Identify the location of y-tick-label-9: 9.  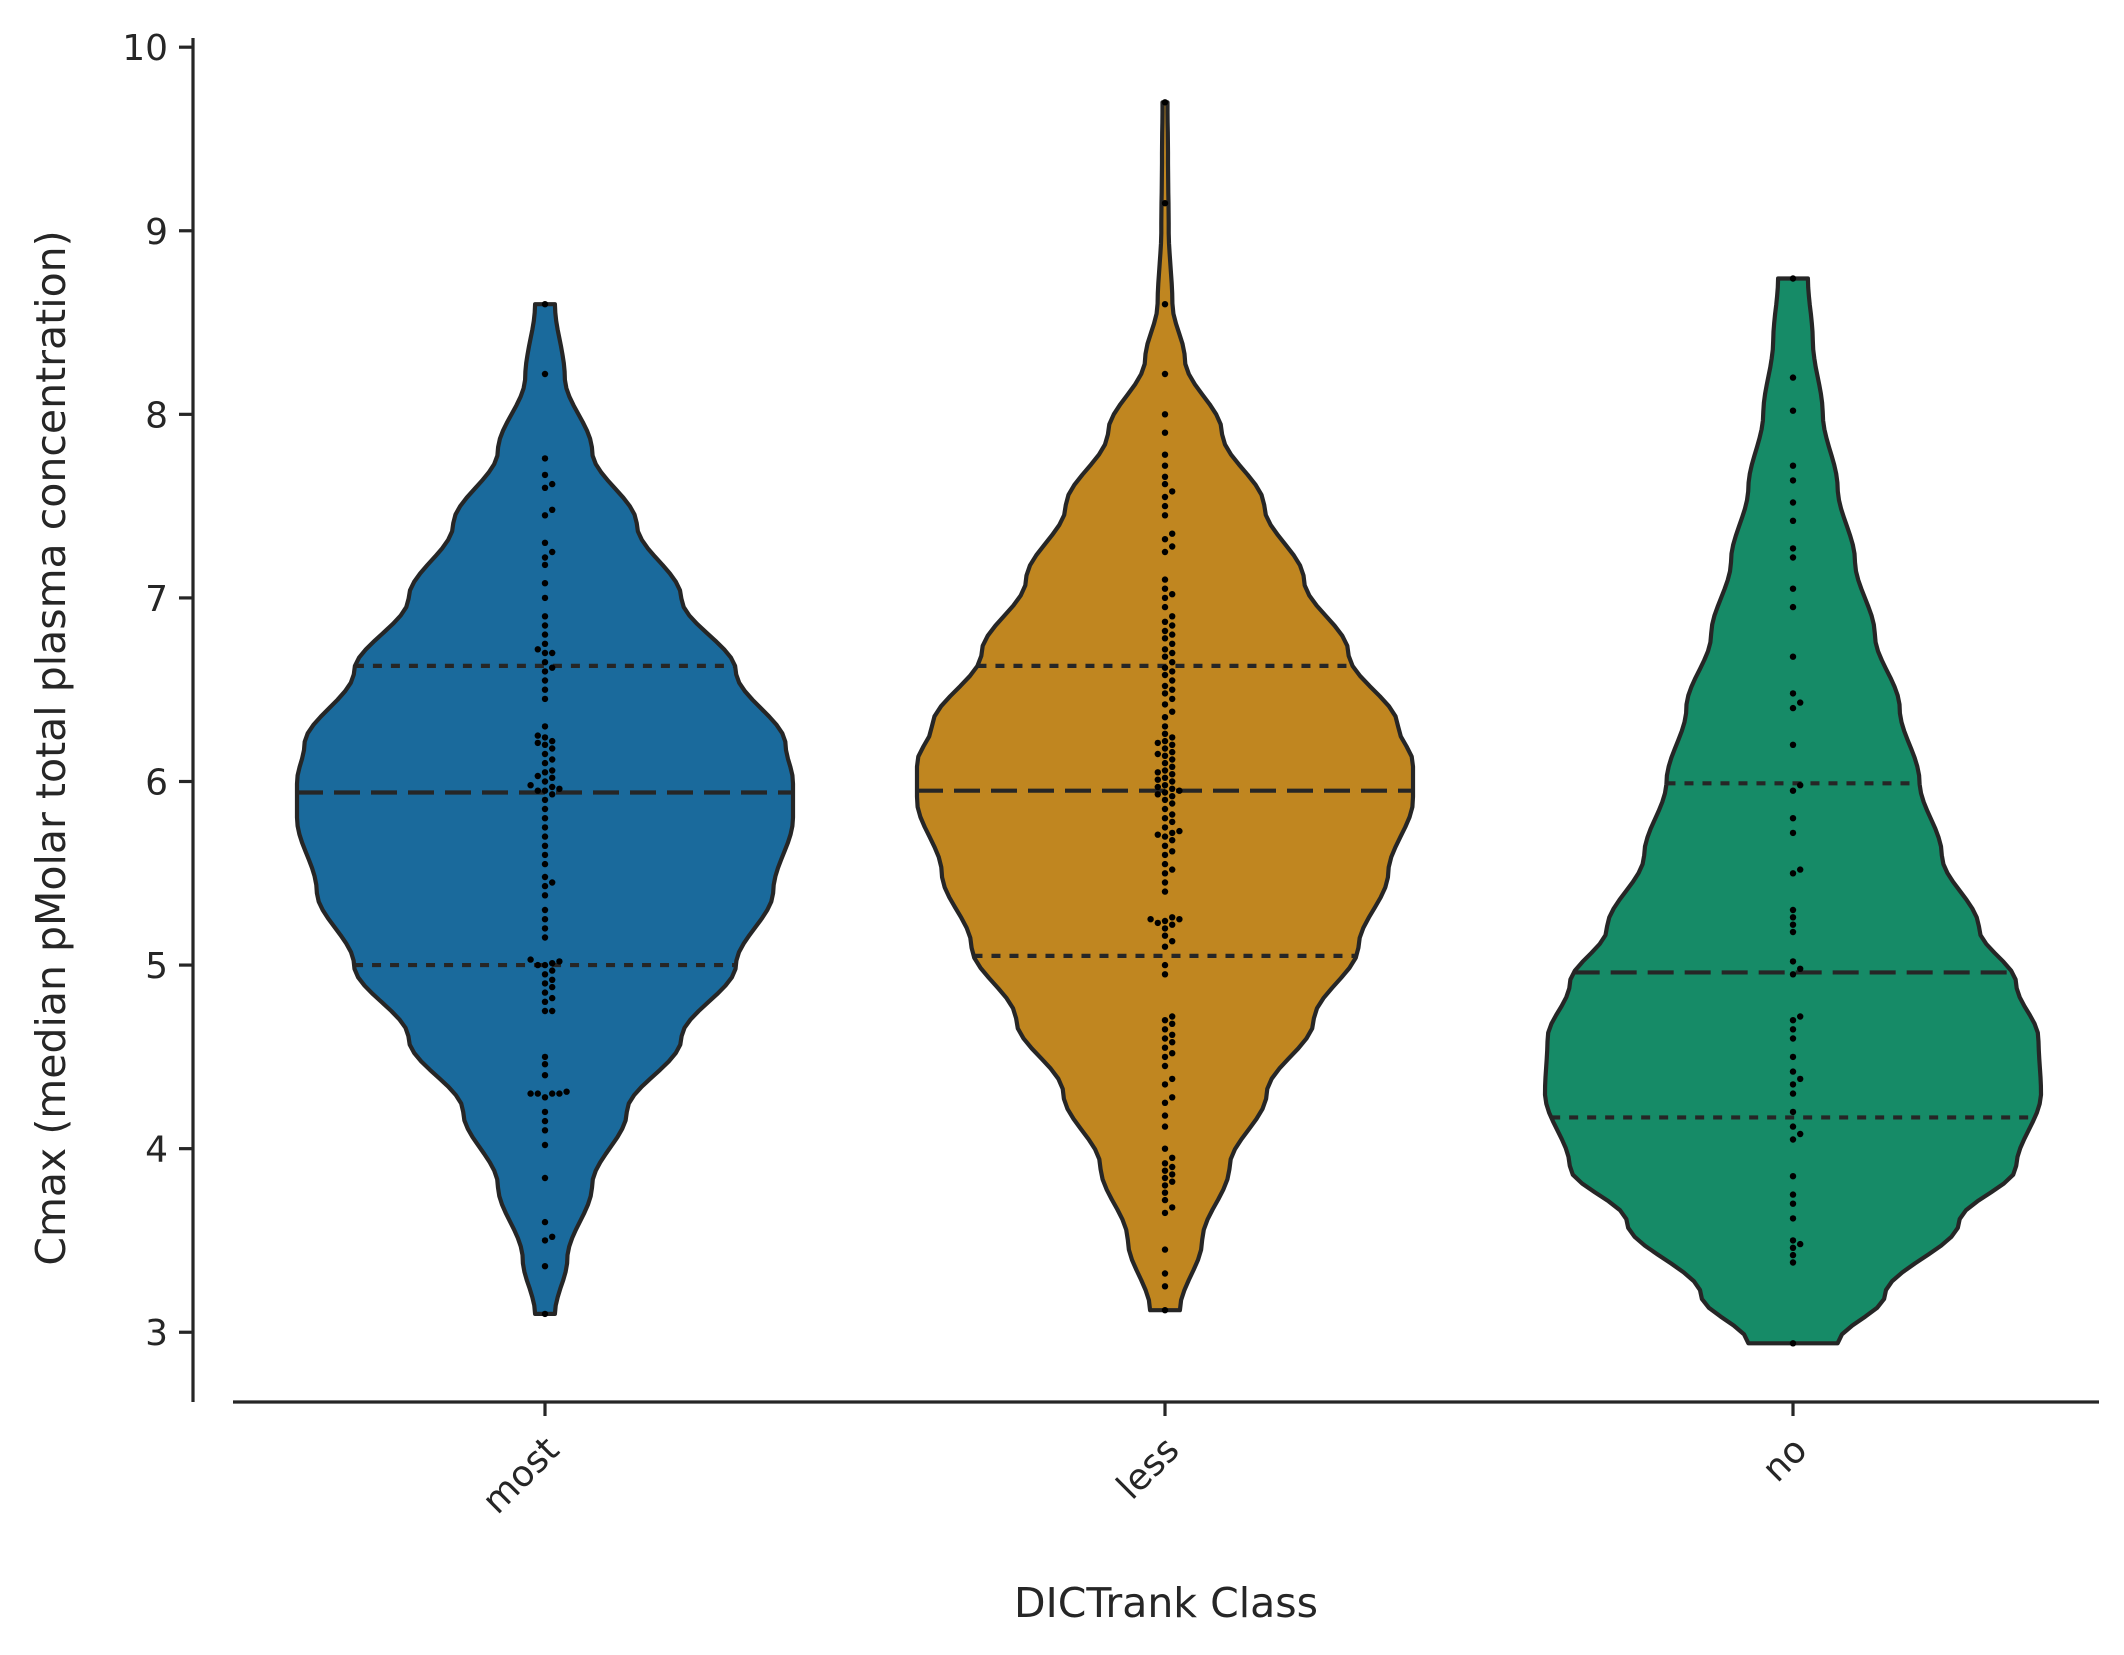
(156, 232).